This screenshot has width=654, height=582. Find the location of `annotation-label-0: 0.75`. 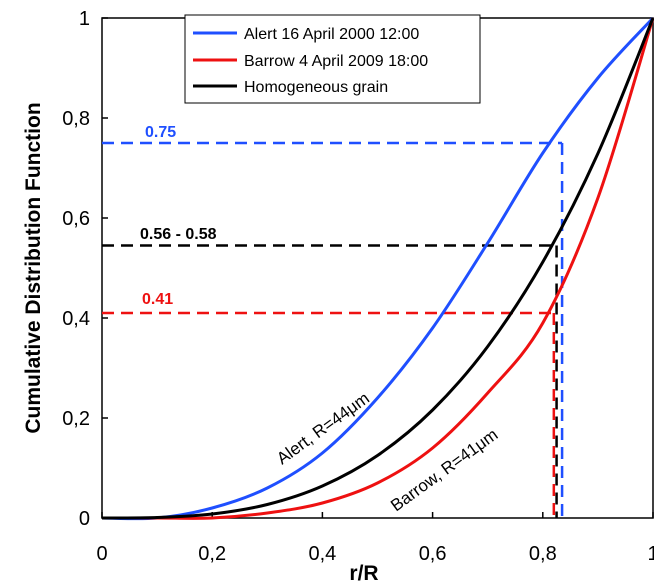

annotation-label-0: 0.75 is located at coordinates (160, 132).